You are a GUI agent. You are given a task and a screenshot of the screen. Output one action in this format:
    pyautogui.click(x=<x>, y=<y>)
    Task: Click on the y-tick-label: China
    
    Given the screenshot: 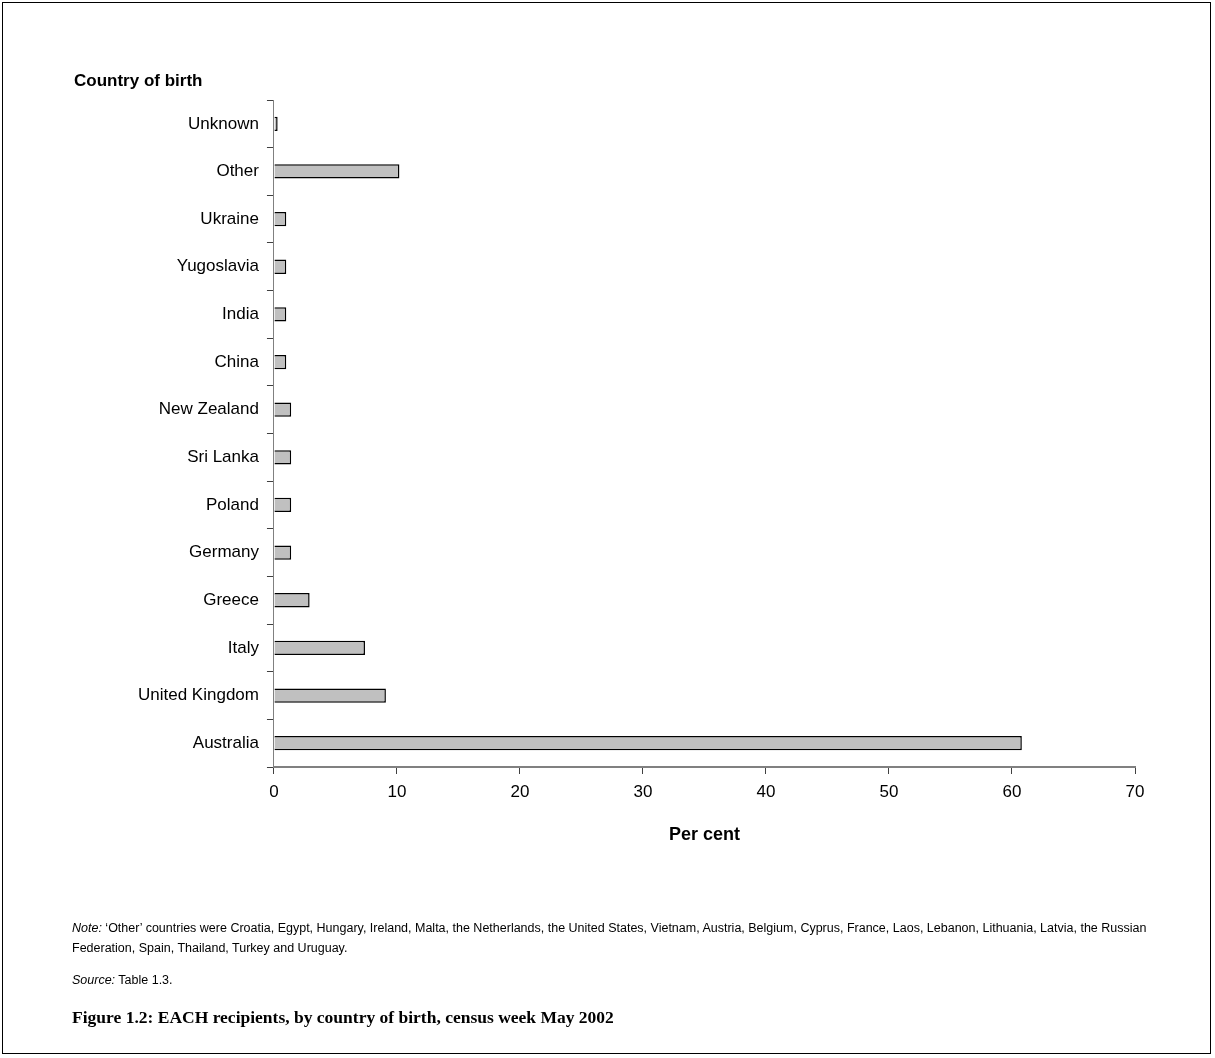 What is the action you would take?
    pyautogui.click(x=237, y=361)
    